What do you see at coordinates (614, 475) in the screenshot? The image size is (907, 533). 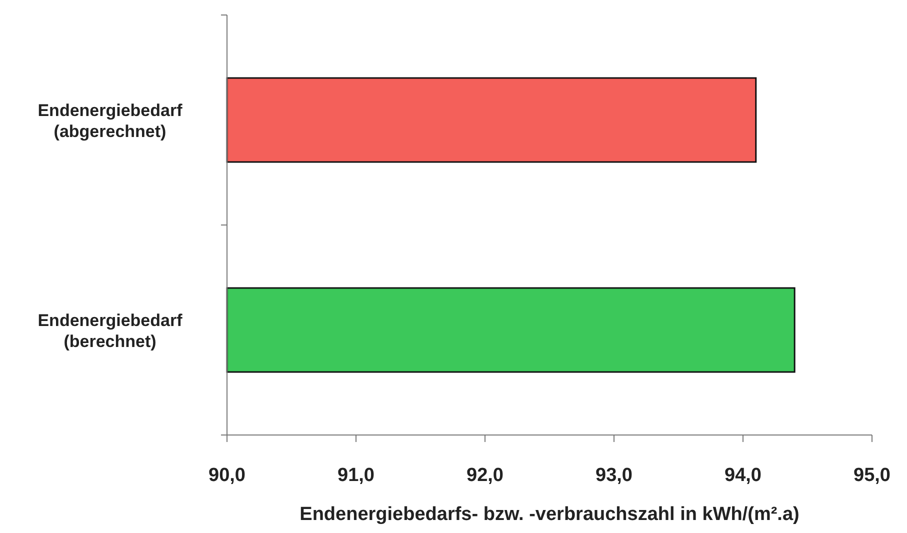 I see `x-tick-label: 93,0` at bounding box center [614, 475].